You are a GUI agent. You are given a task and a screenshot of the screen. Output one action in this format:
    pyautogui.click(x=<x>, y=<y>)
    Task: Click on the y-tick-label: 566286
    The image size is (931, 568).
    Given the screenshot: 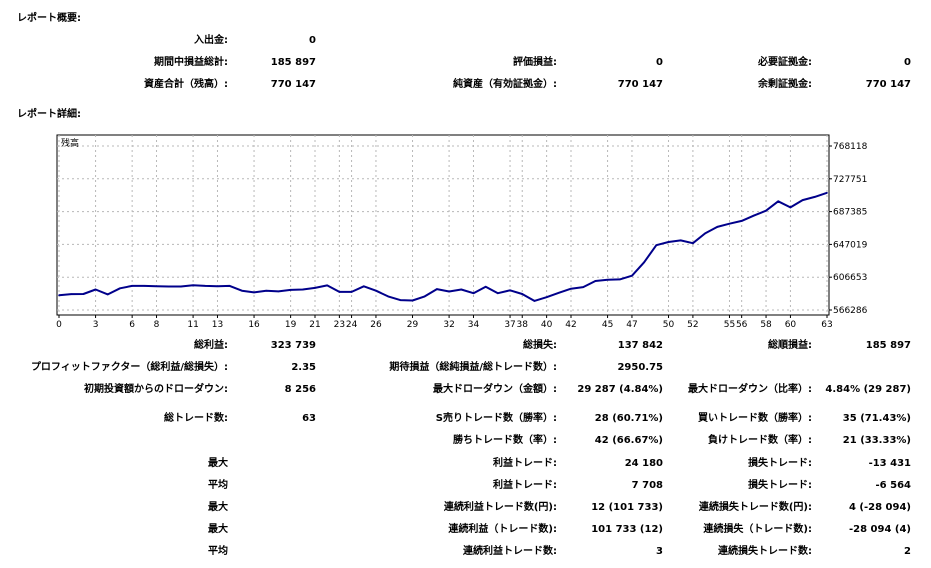 What is the action you would take?
    pyautogui.click(x=850, y=311)
    